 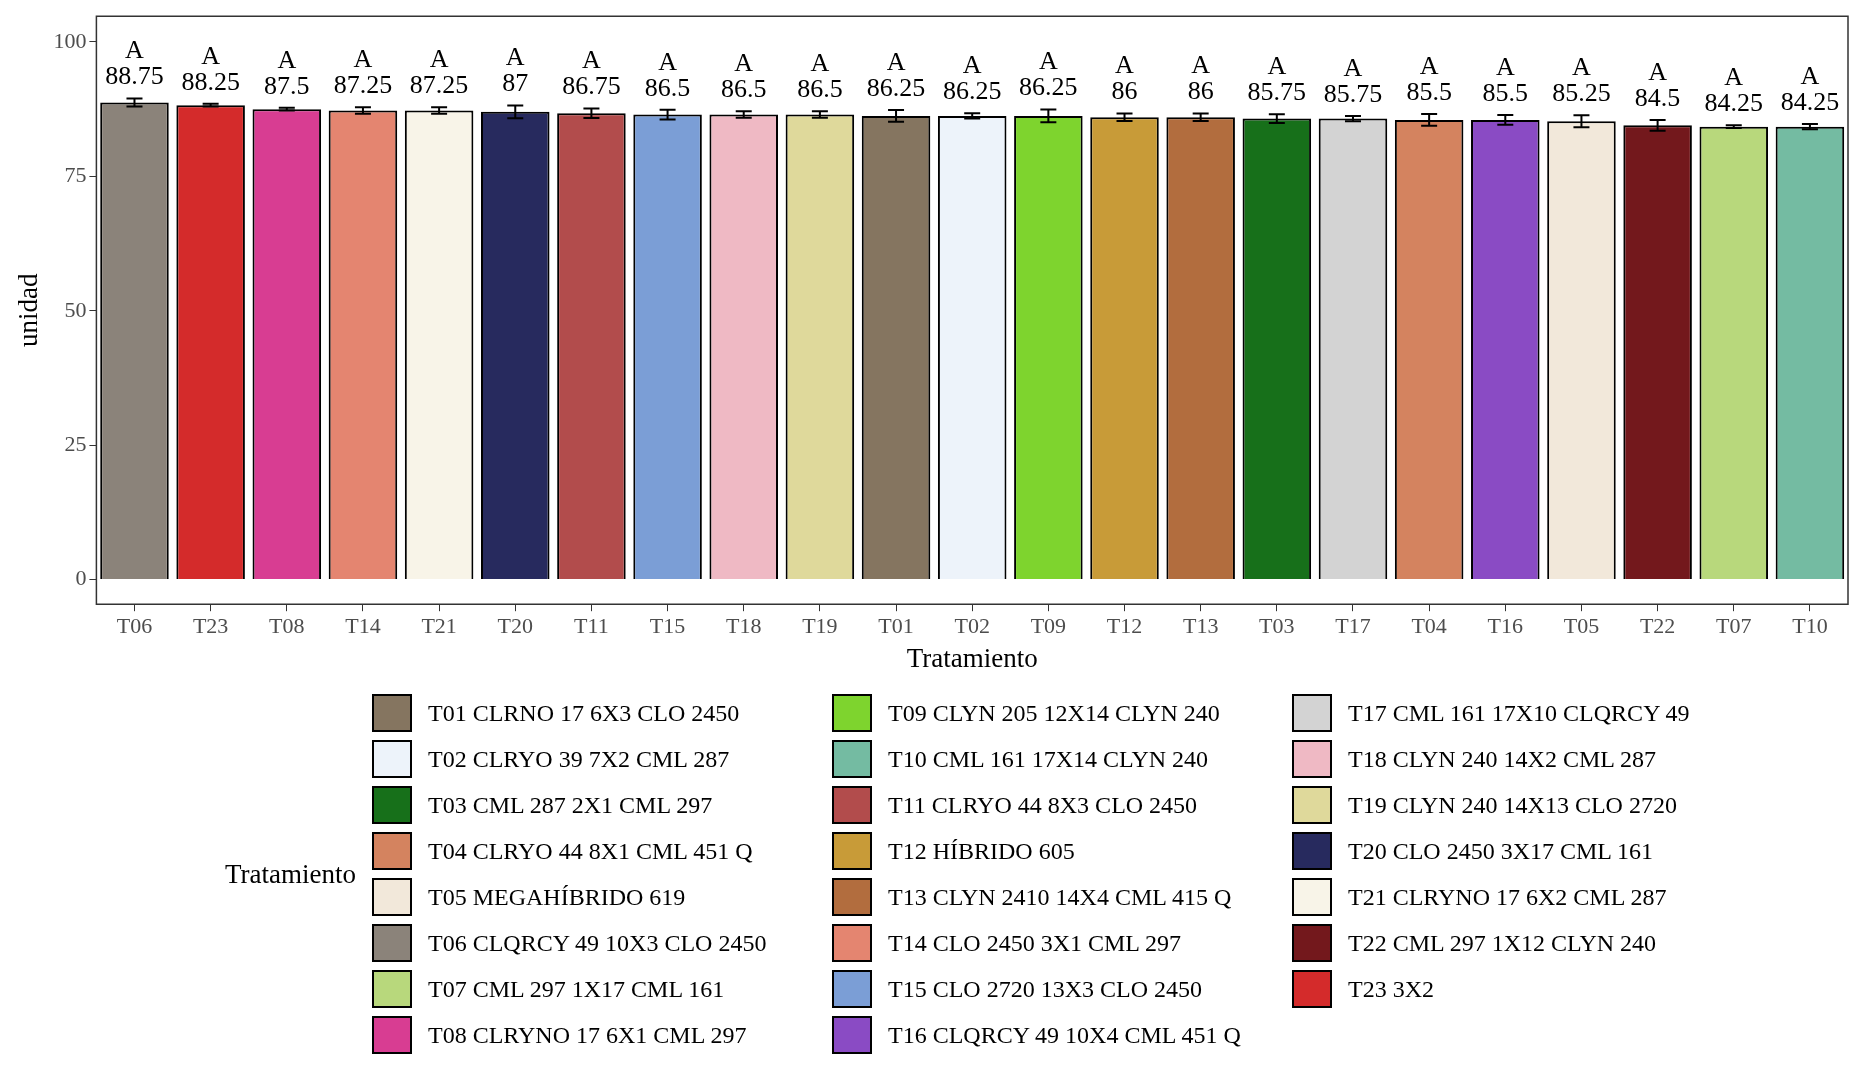 I want to click on legend-title: Tratamiento, so click(x=290, y=874).